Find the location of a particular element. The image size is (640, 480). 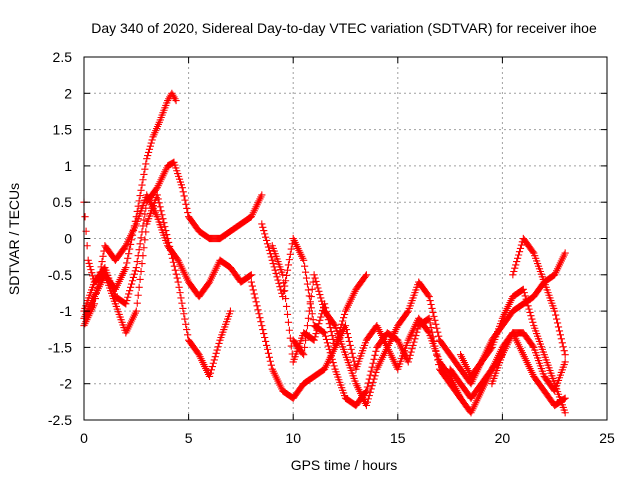

x-tick-label: 10 is located at coordinates (293, 438).